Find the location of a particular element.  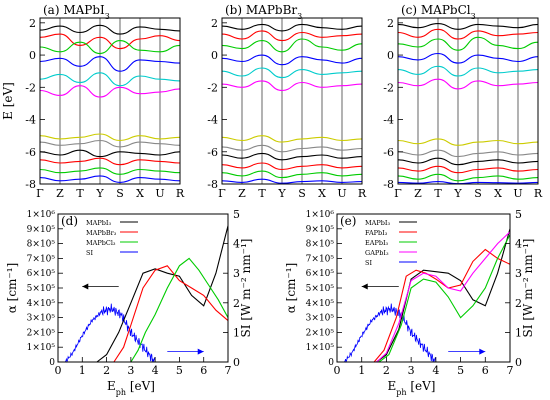

y-tick-right-label: 5 is located at coordinates (236, 214).